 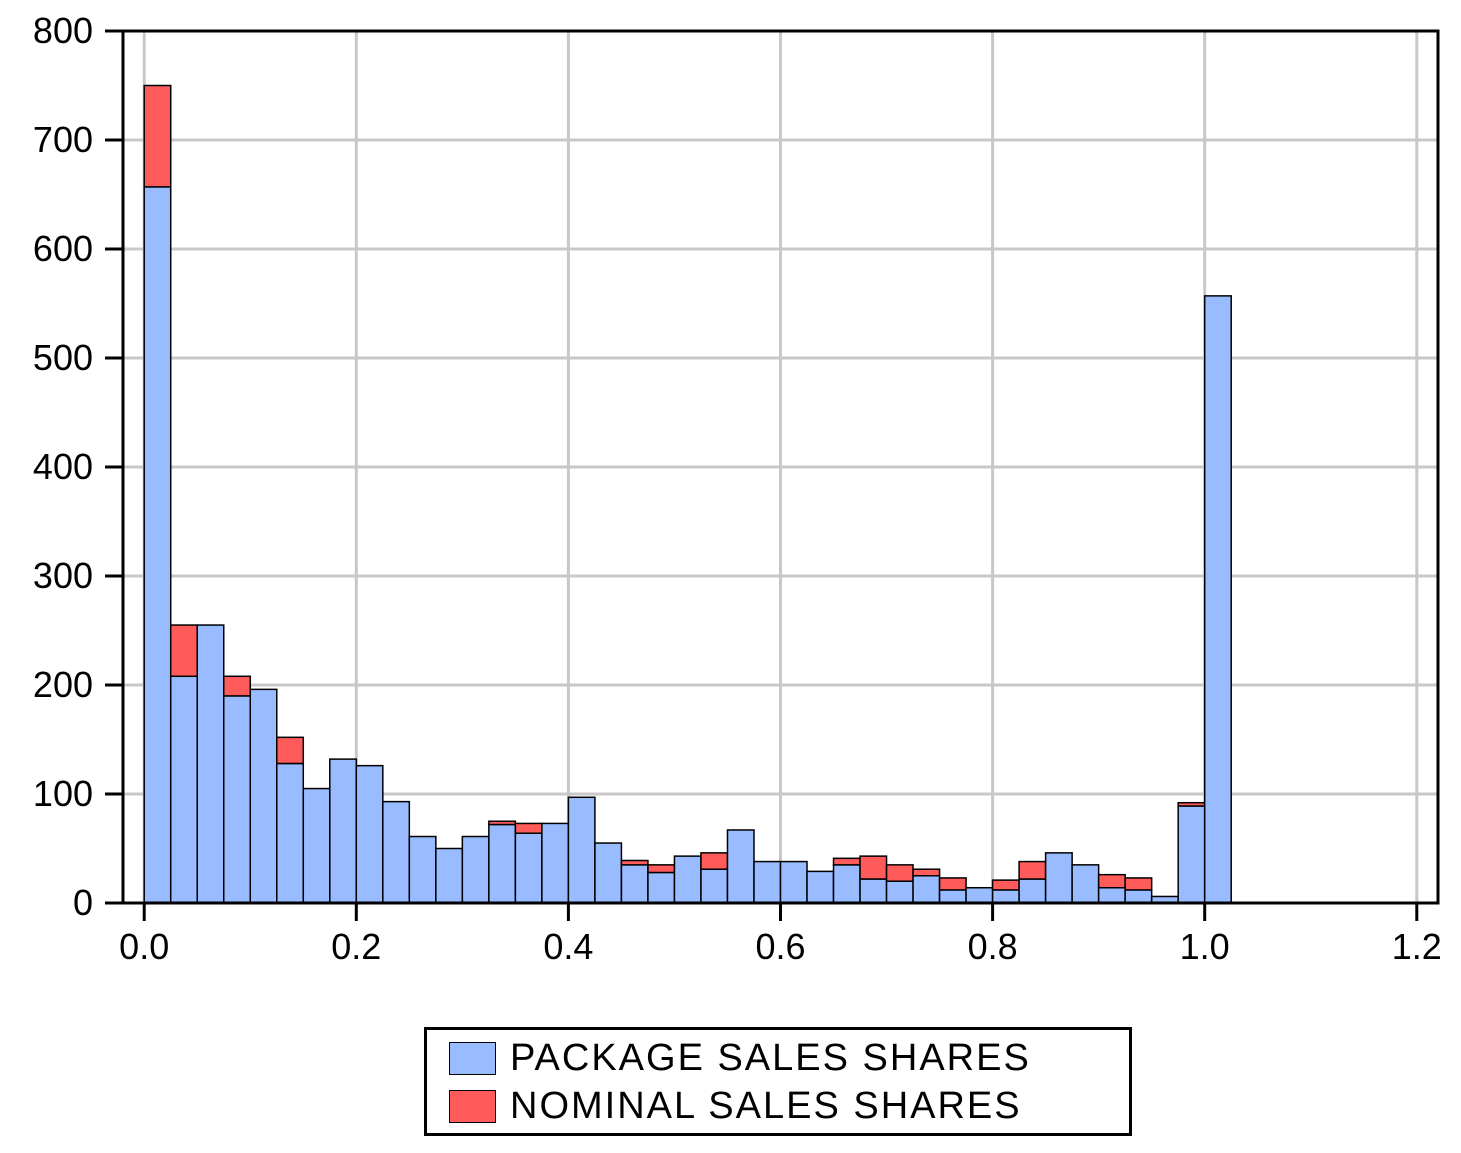 What do you see at coordinates (63, 30) in the screenshot?
I see `y-tick-label: 800` at bounding box center [63, 30].